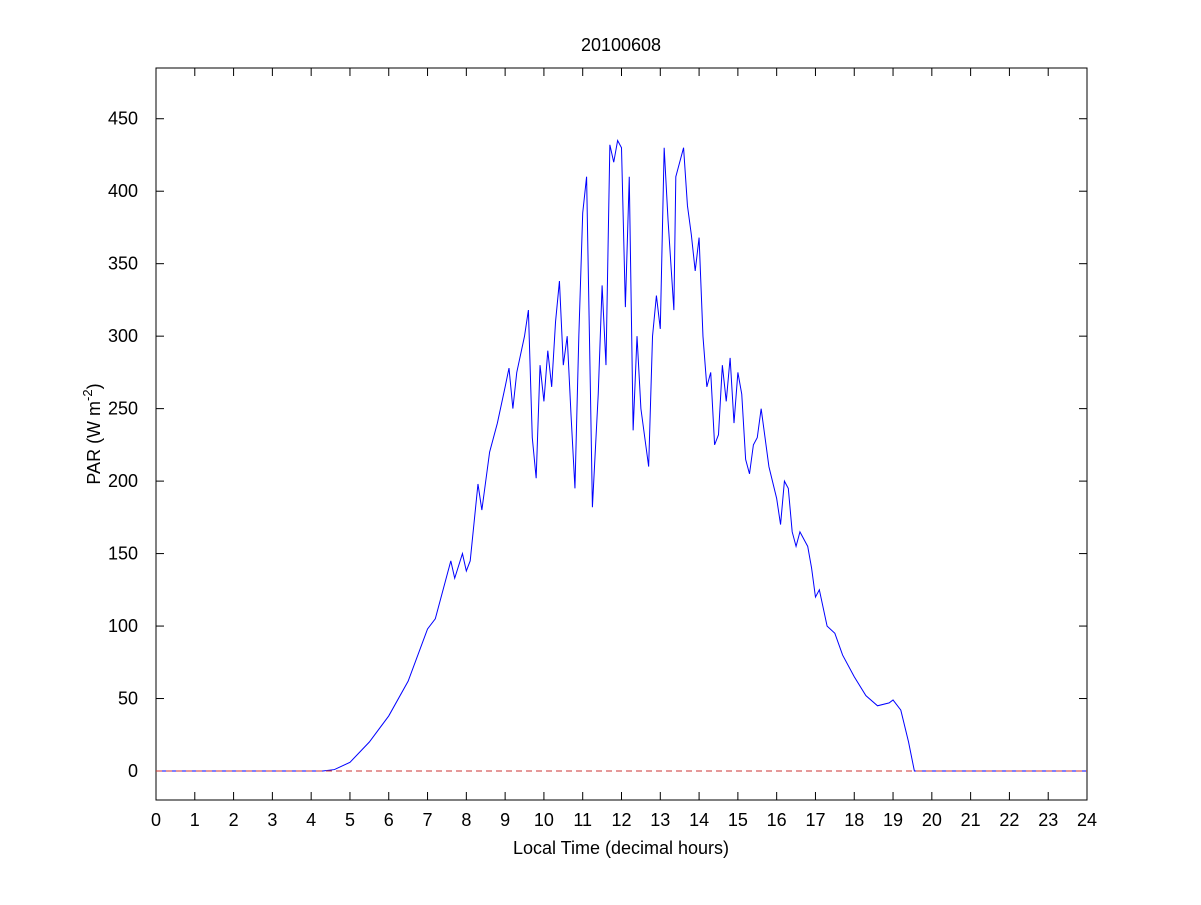 This screenshot has width=1201, height=905. I want to click on y-tick-label: 250, so click(123, 409).